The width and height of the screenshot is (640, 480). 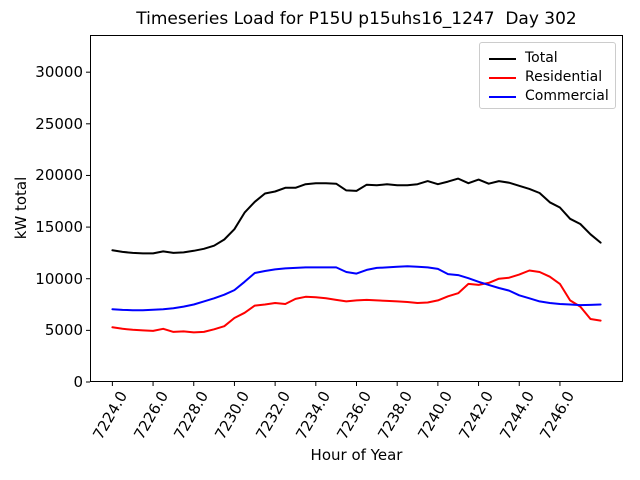 What do you see at coordinates (564, 77) in the screenshot?
I see `legend-label-residential: Residential` at bounding box center [564, 77].